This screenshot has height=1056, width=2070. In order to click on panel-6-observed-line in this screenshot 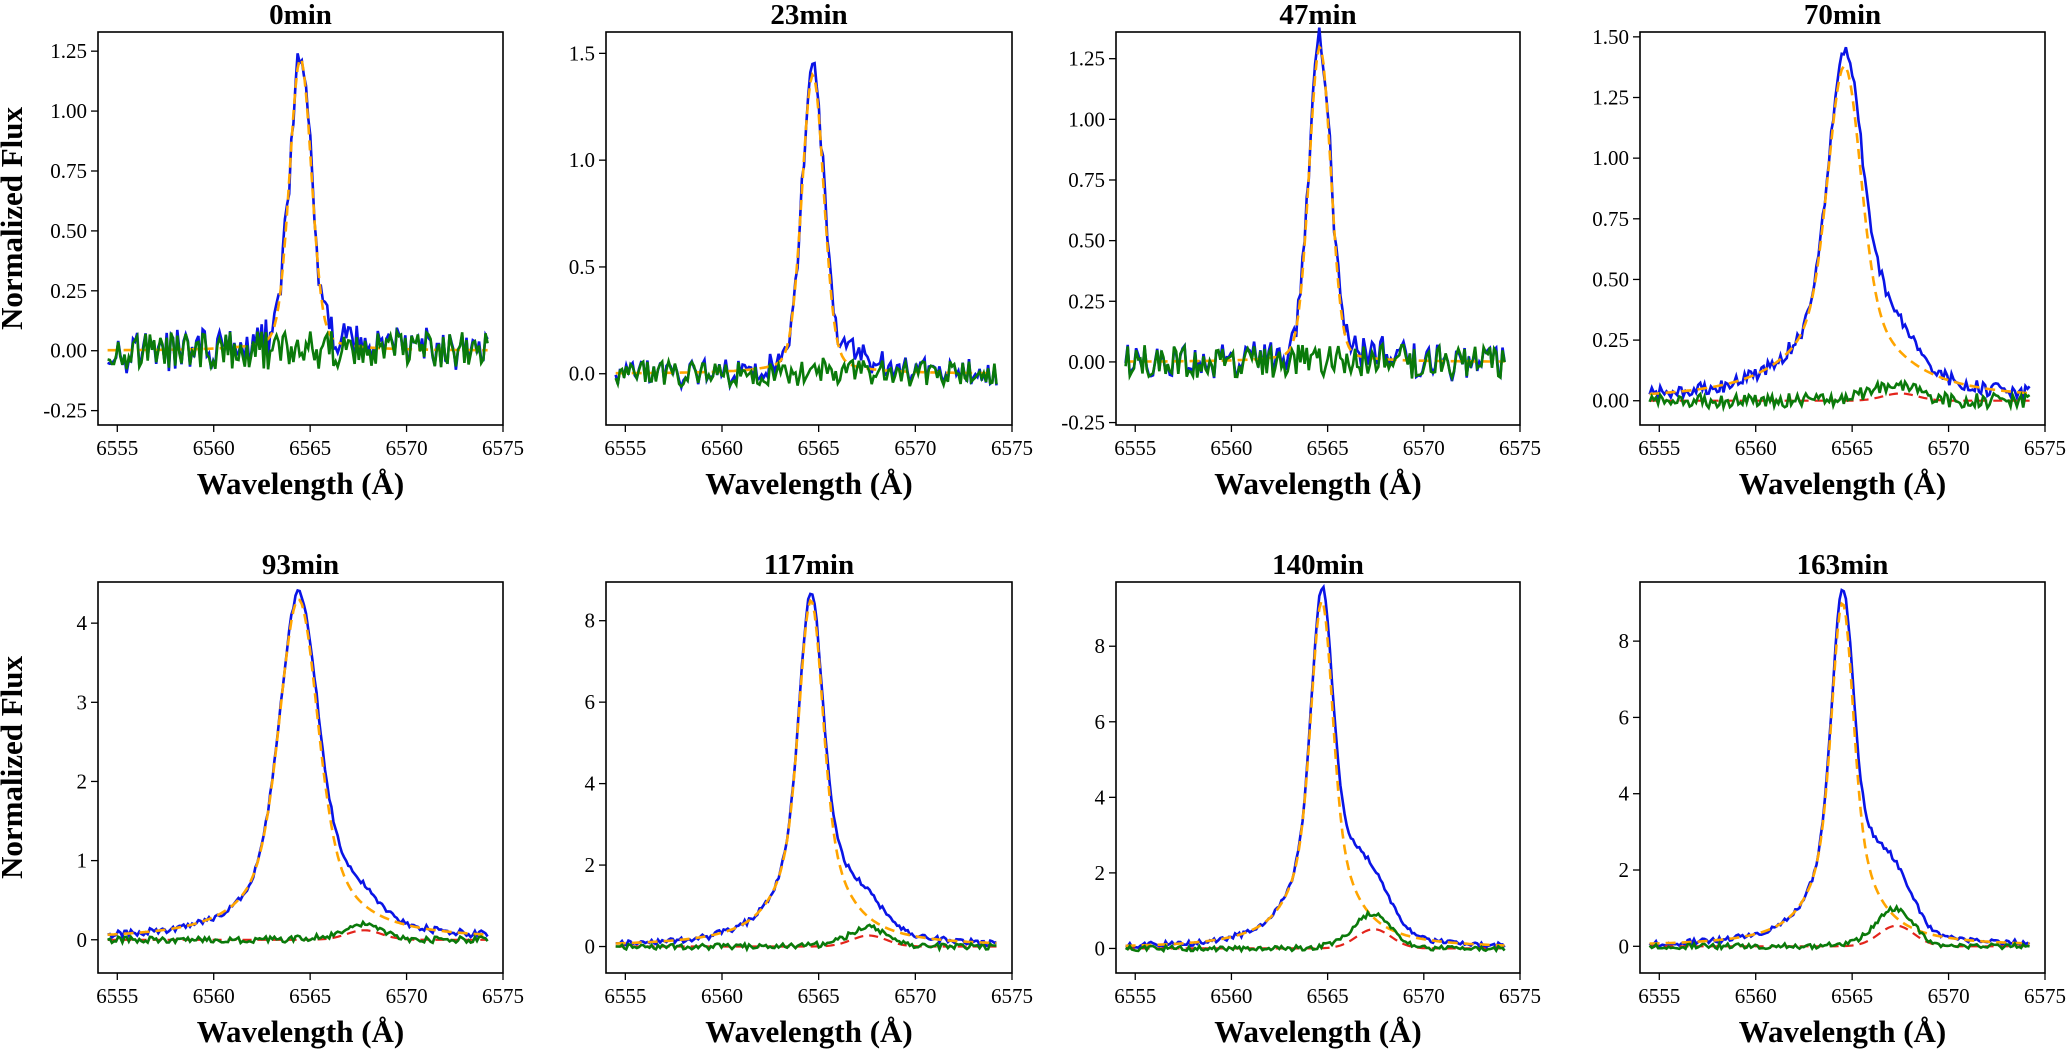, I will do `click(1315, 767)`.